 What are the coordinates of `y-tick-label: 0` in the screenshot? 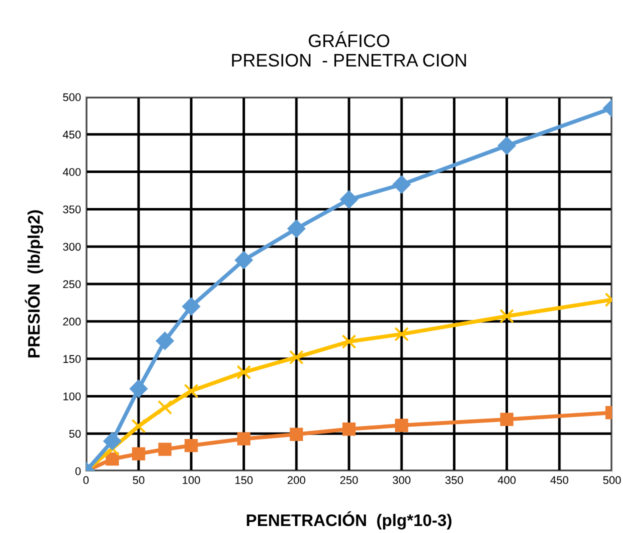 It's located at (78, 471).